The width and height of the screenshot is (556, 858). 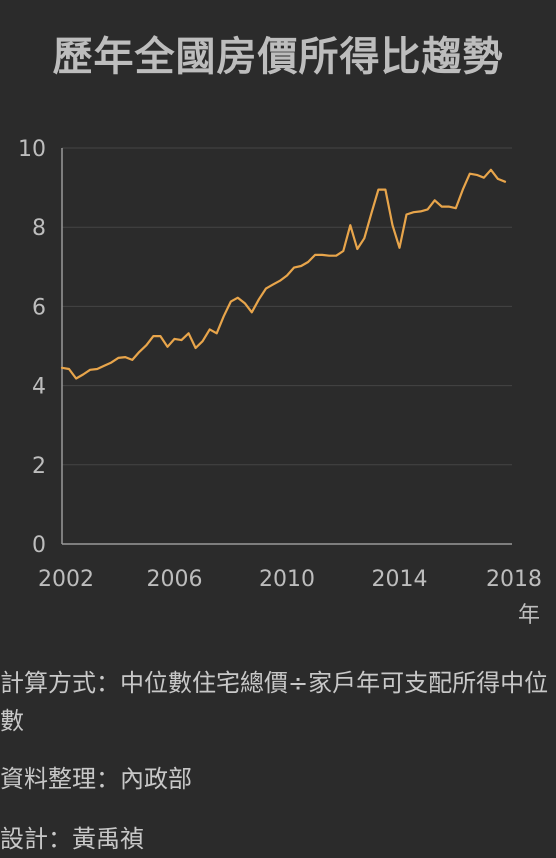 I want to click on y-tick-label: 4, so click(x=39, y=387).